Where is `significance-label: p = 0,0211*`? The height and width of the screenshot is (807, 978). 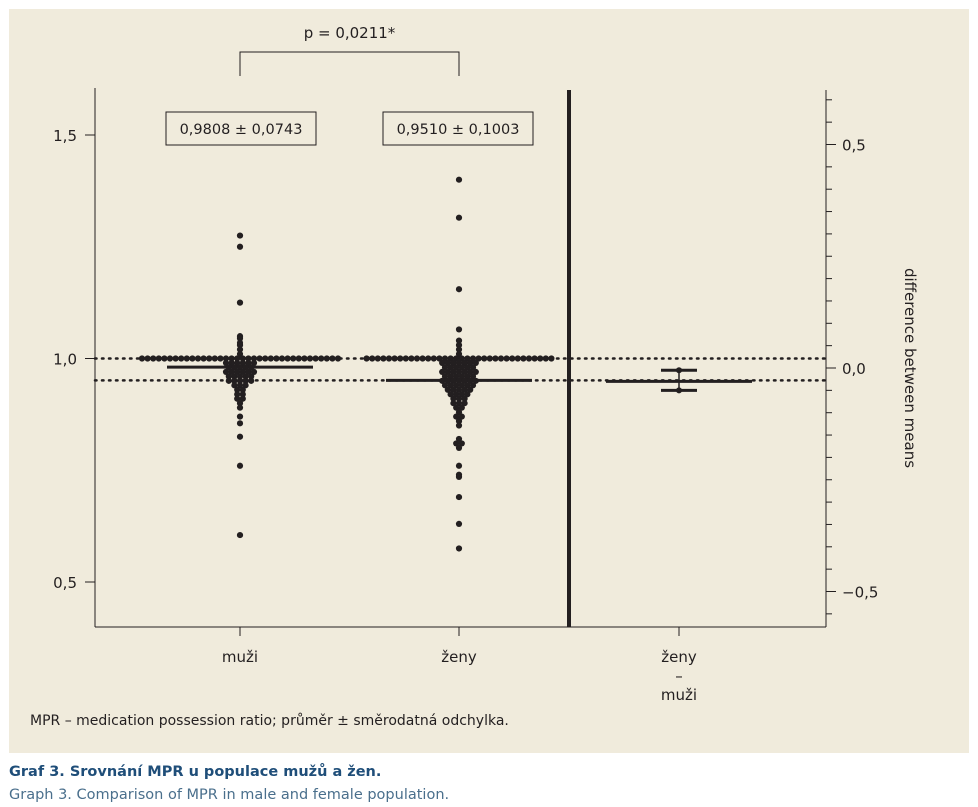
significance-label: p = 0,0211* is located at coordinates (350, 33).